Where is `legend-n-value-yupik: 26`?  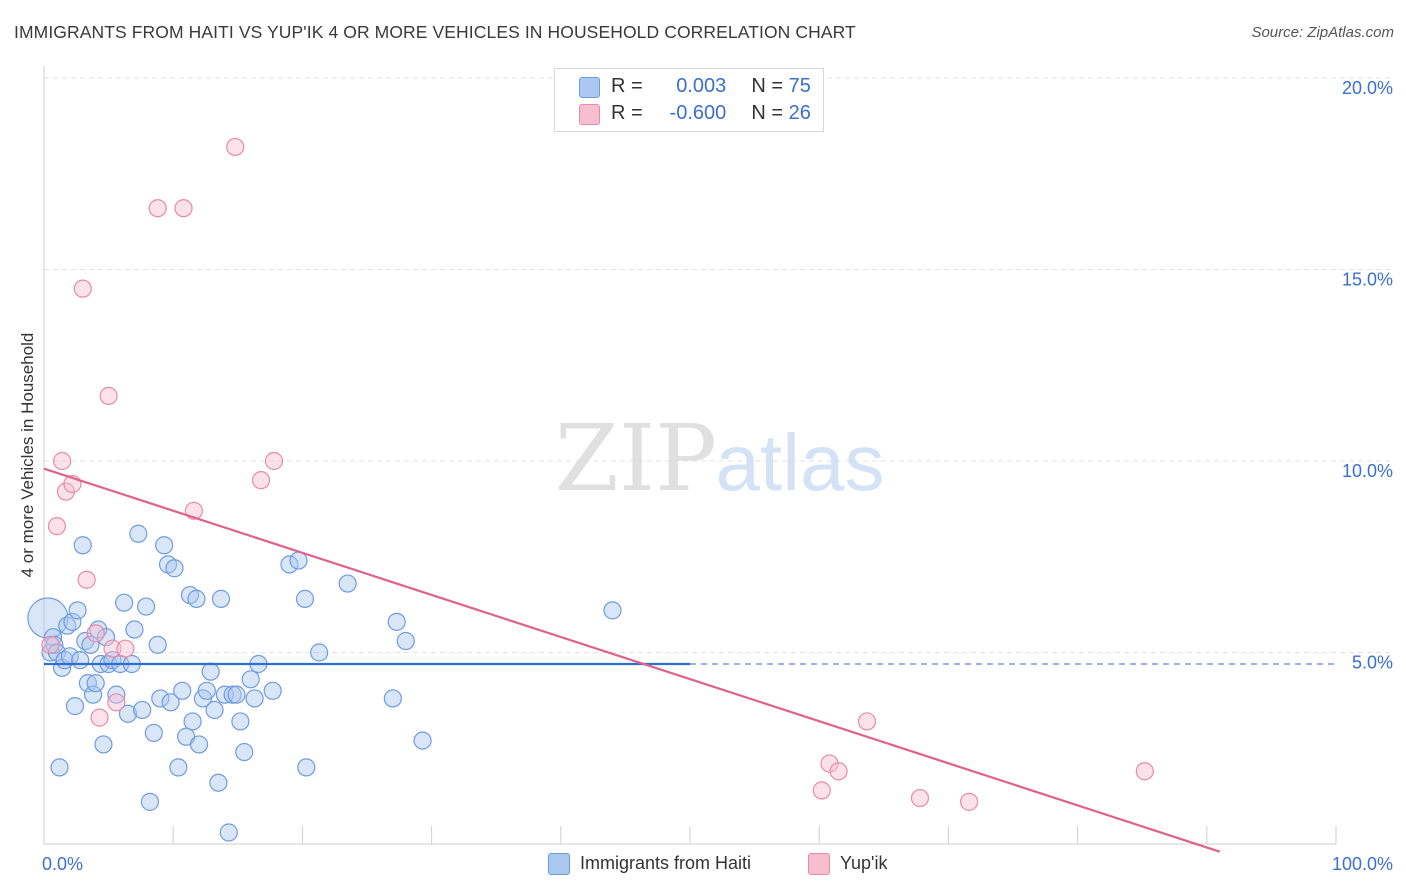 legend-n-value-yupik: 26 is located at coordinates (799, 113).